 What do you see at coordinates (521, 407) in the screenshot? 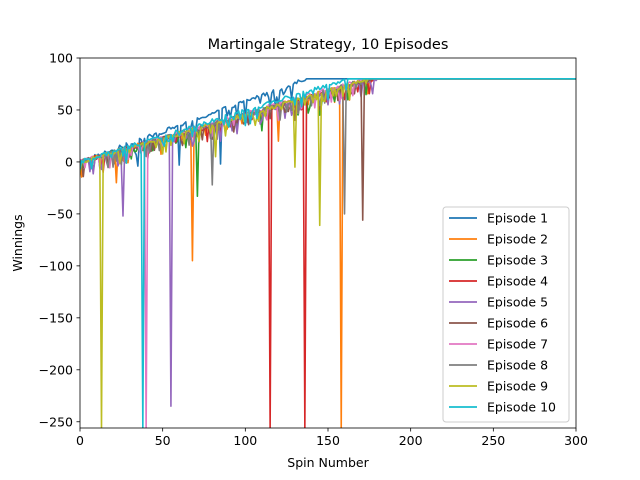
I see `legend-label: Episode 10` at bounding box center [521, 407].